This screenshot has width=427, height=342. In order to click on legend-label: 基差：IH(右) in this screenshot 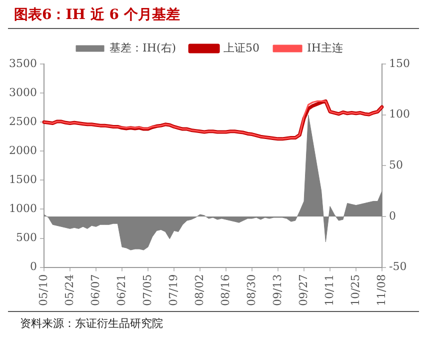, I will do `click(143, 47)`.